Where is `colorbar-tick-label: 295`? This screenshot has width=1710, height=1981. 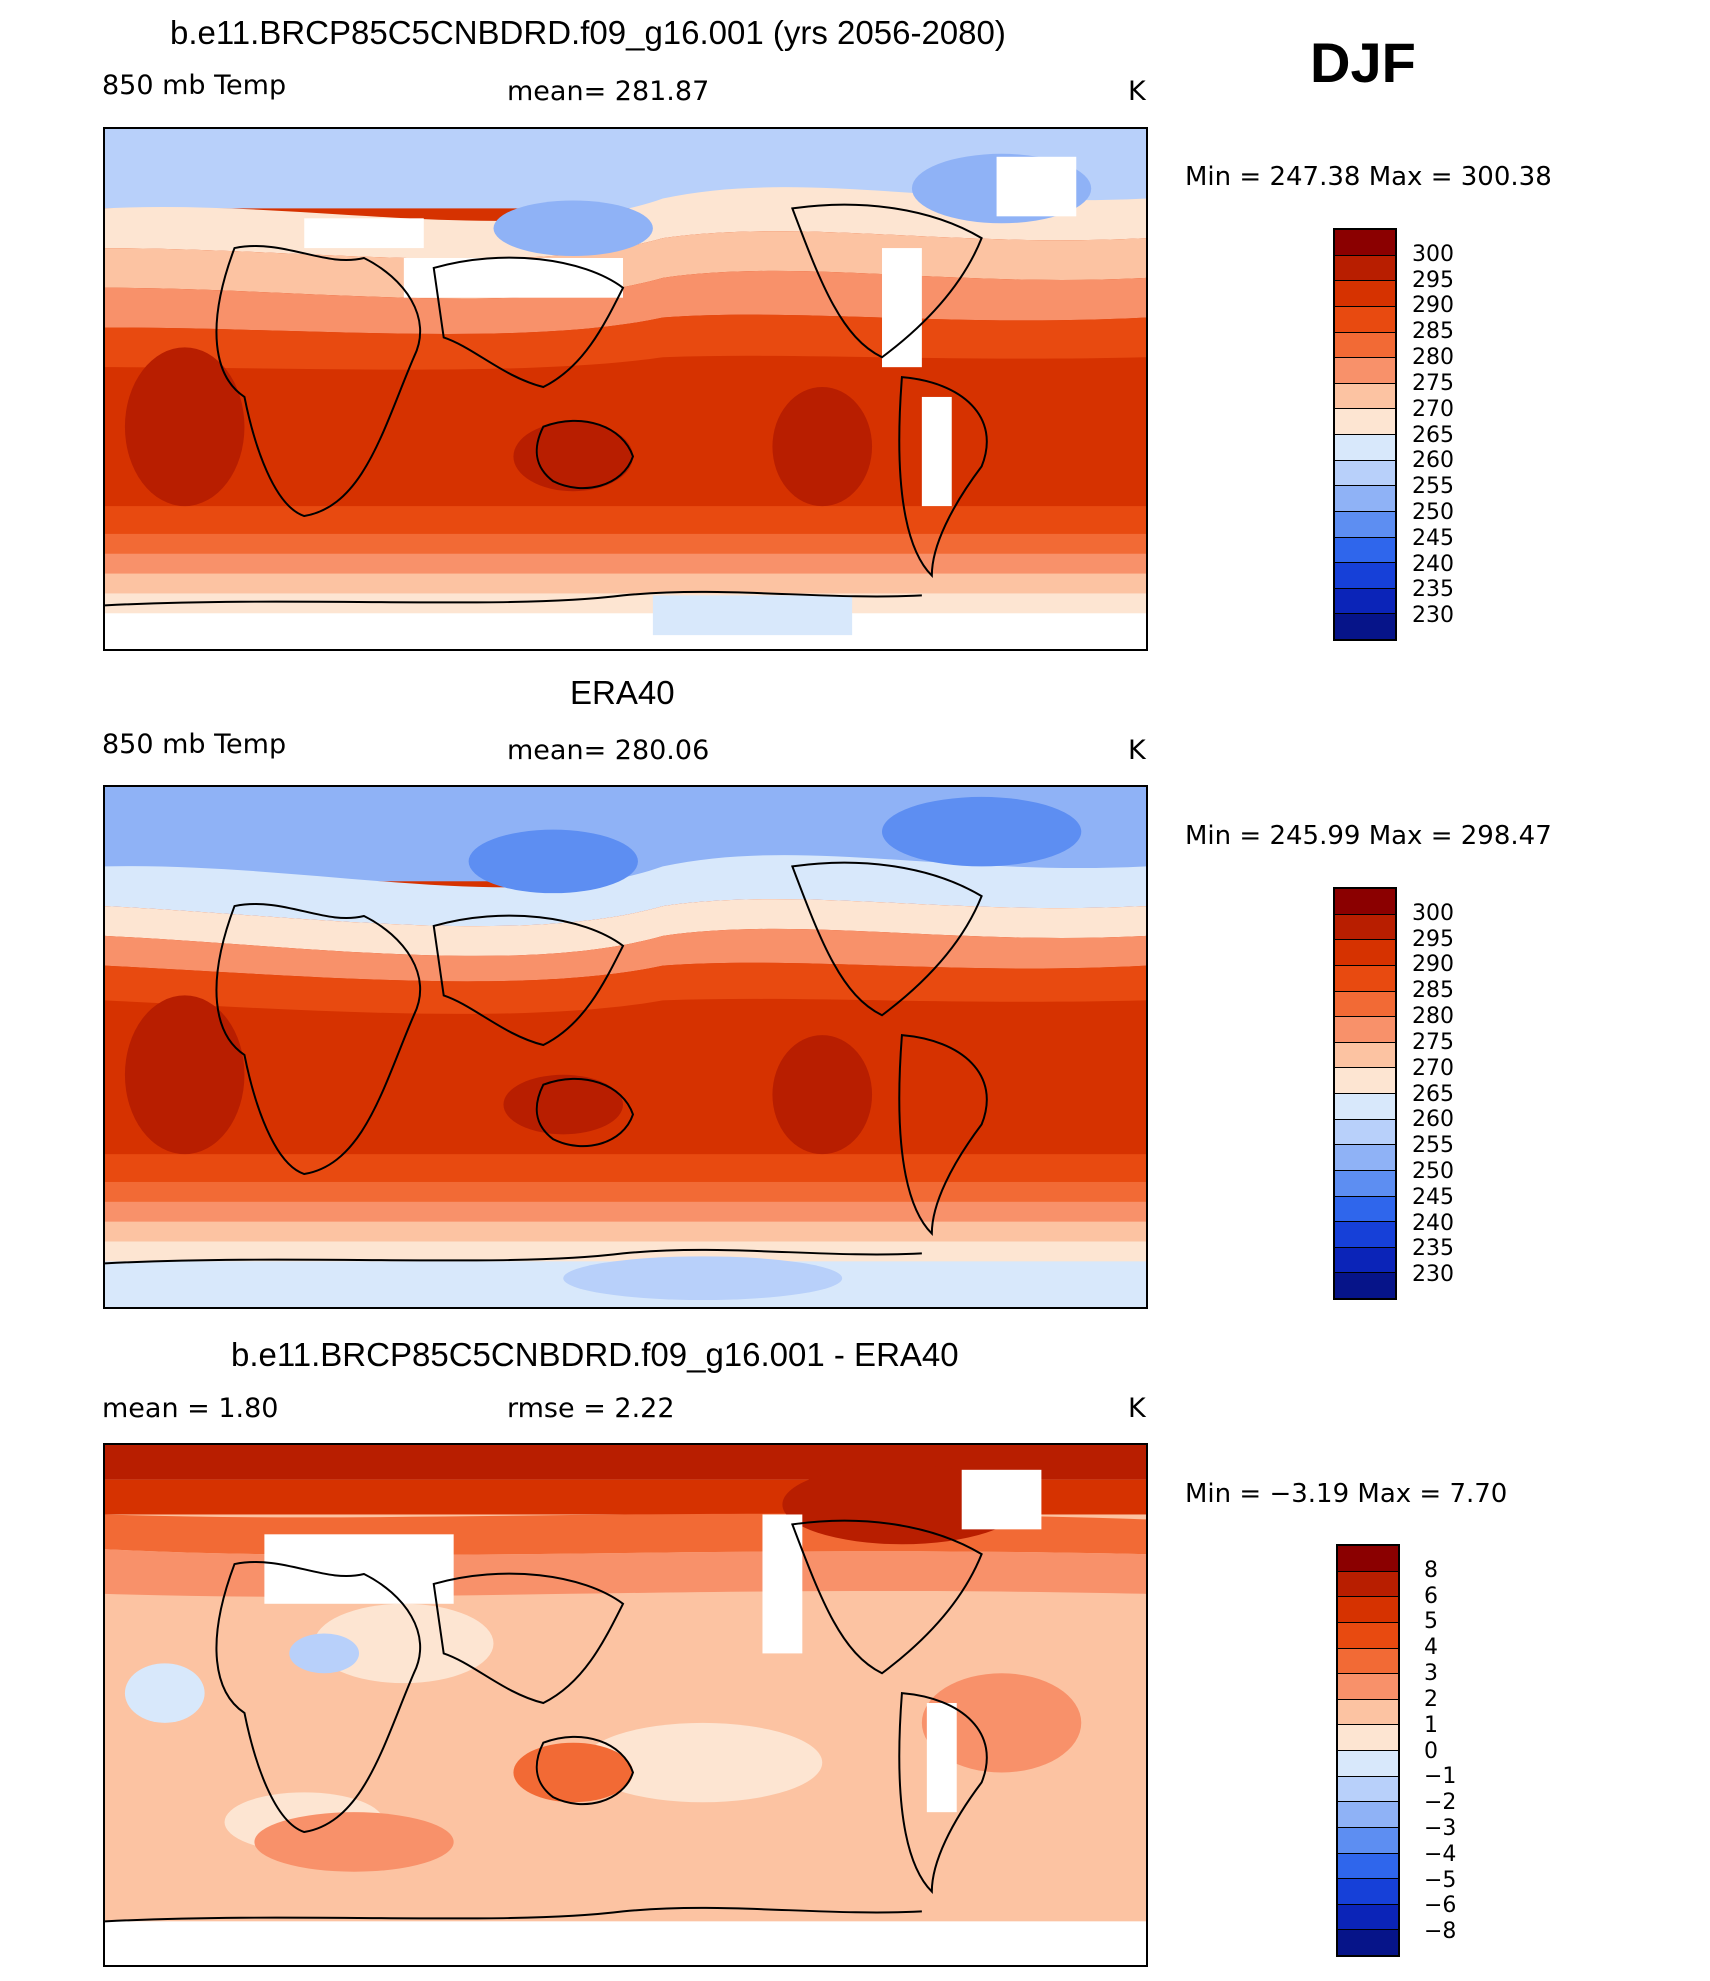
colorbar-tick-label: 295 is located at coordinates (1433, 939).